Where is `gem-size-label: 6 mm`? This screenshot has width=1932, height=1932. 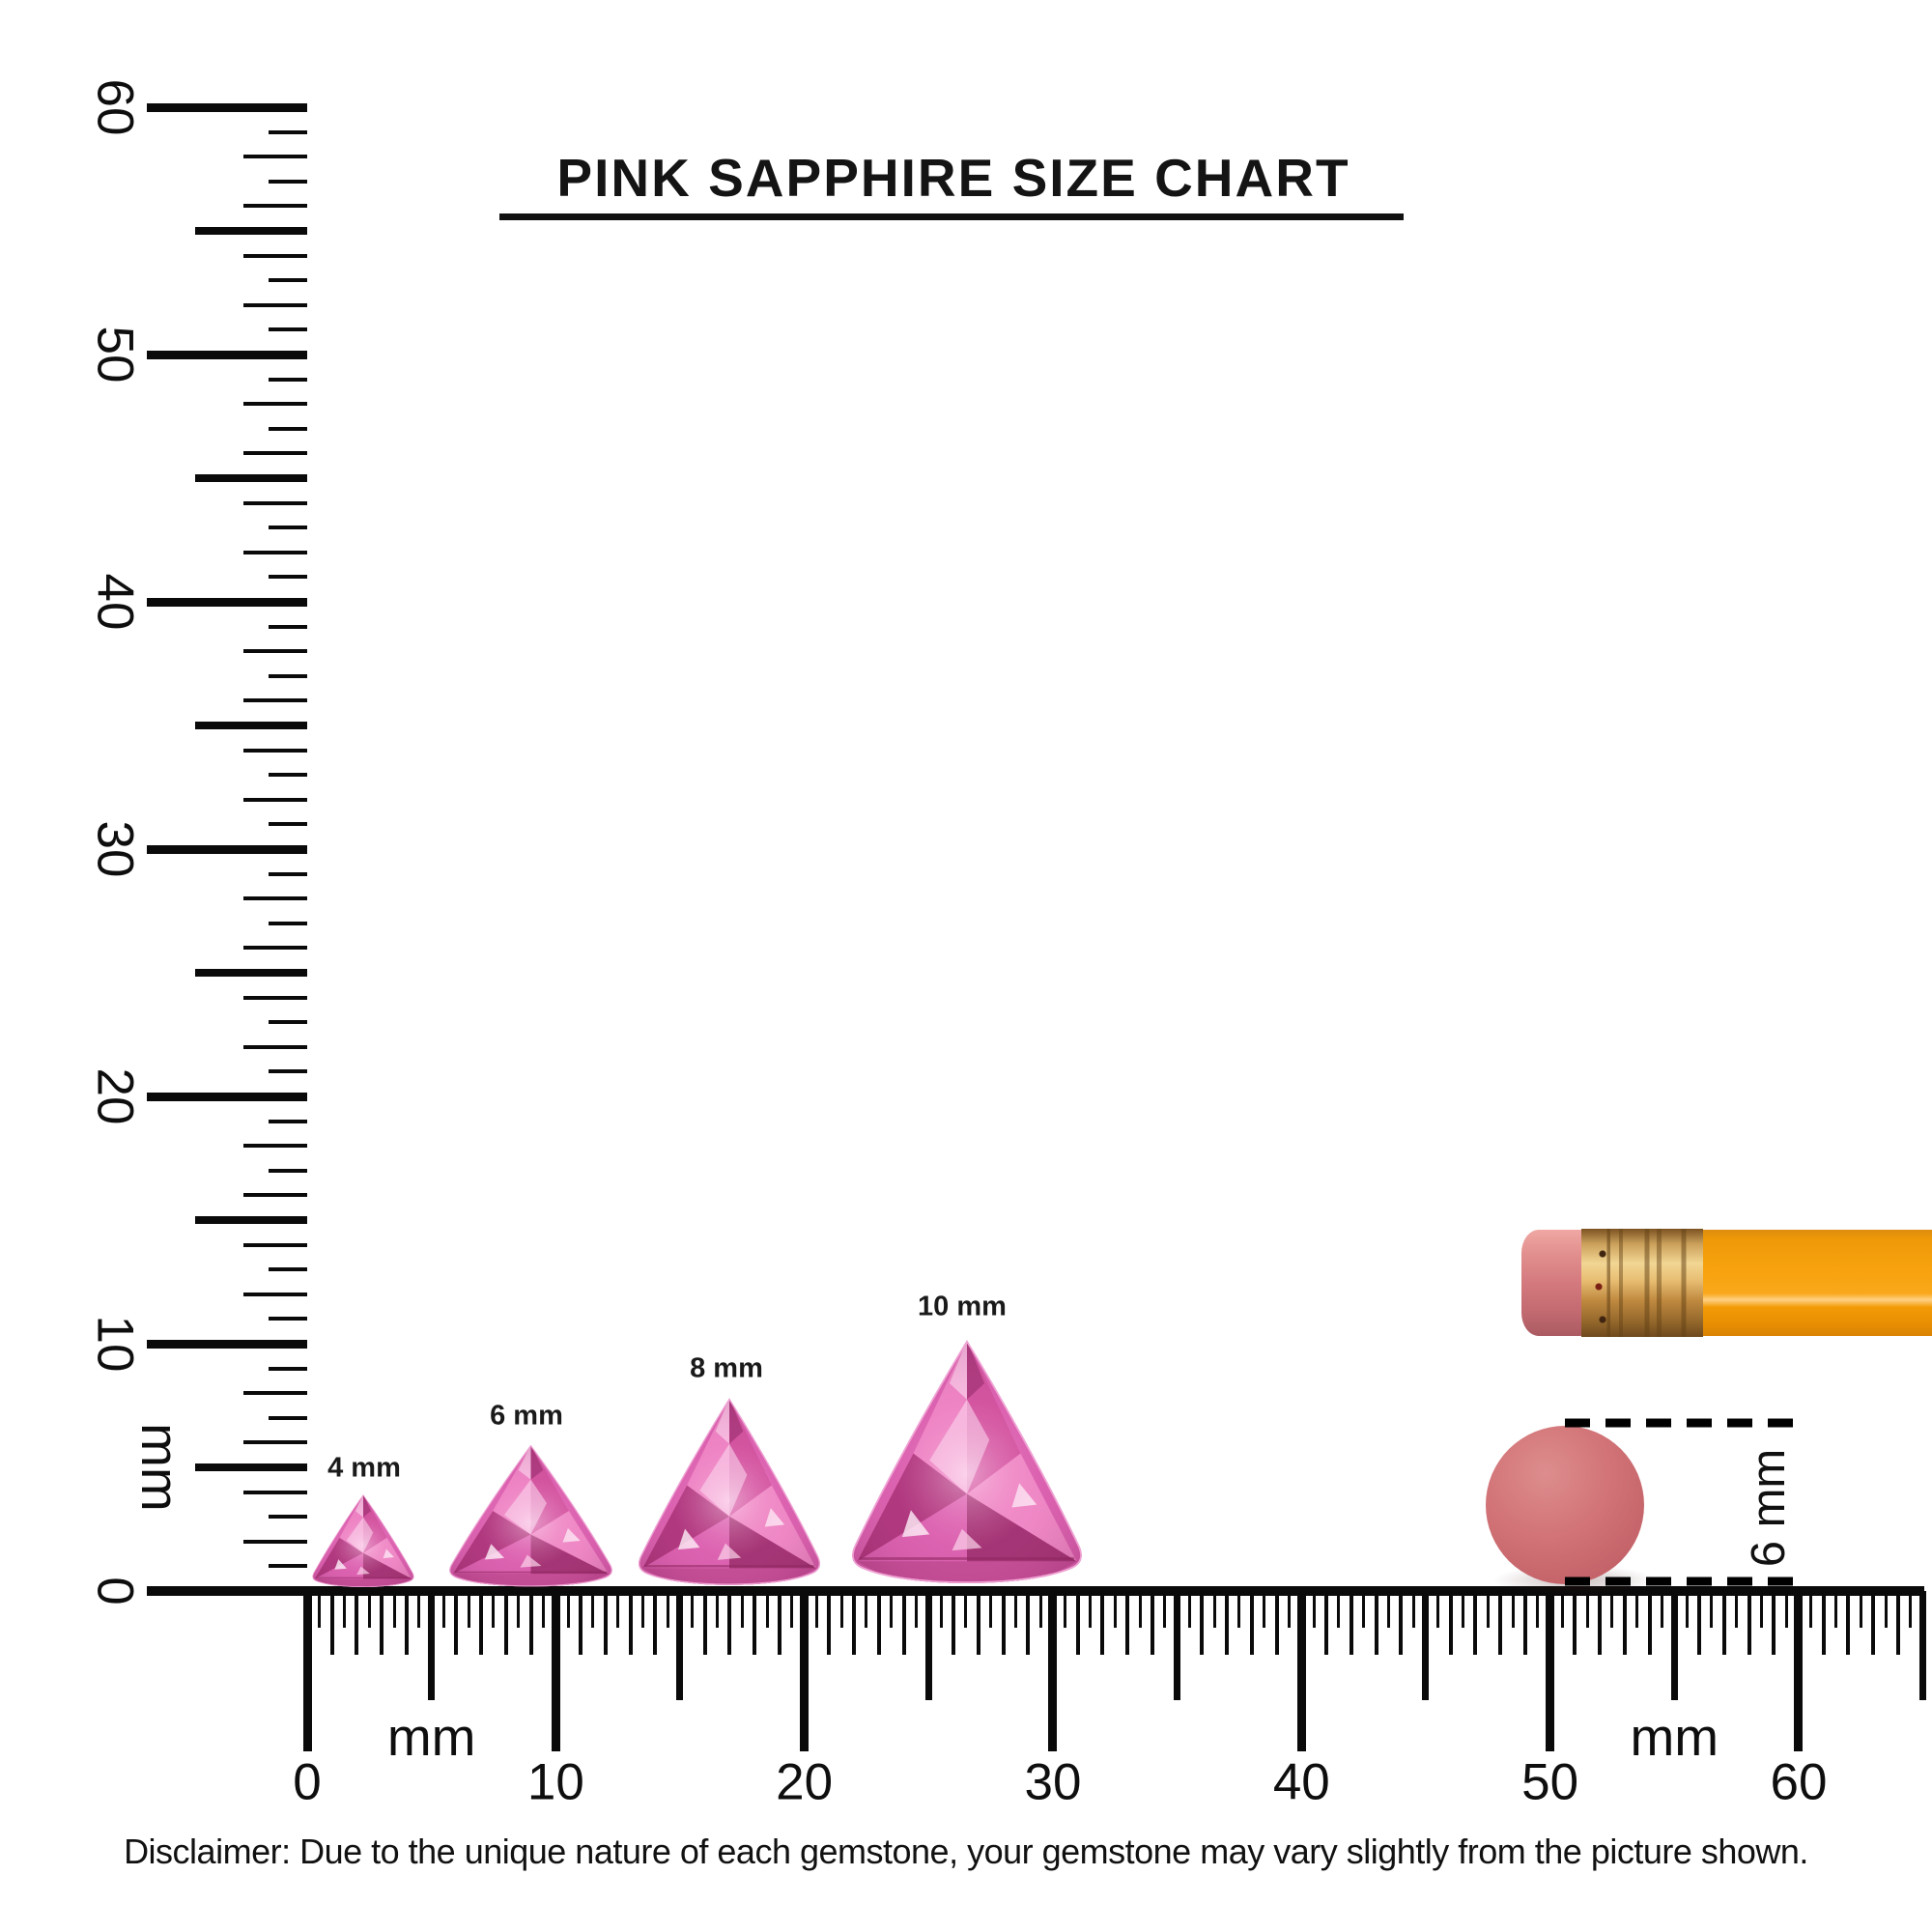
gem-size-label: 6 mm is located at coordinates (526, 1416).